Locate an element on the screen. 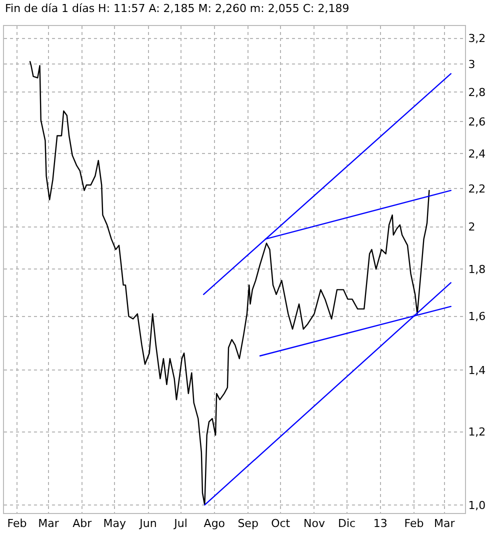  y-tick-label: 2 is located at coordinates (472, 227).